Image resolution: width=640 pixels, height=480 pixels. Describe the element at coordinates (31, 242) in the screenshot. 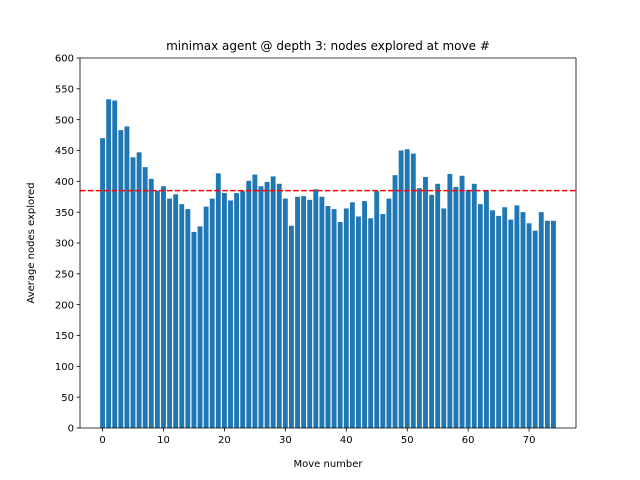

I see `y-axis-label: Average nodes explored` at that location.